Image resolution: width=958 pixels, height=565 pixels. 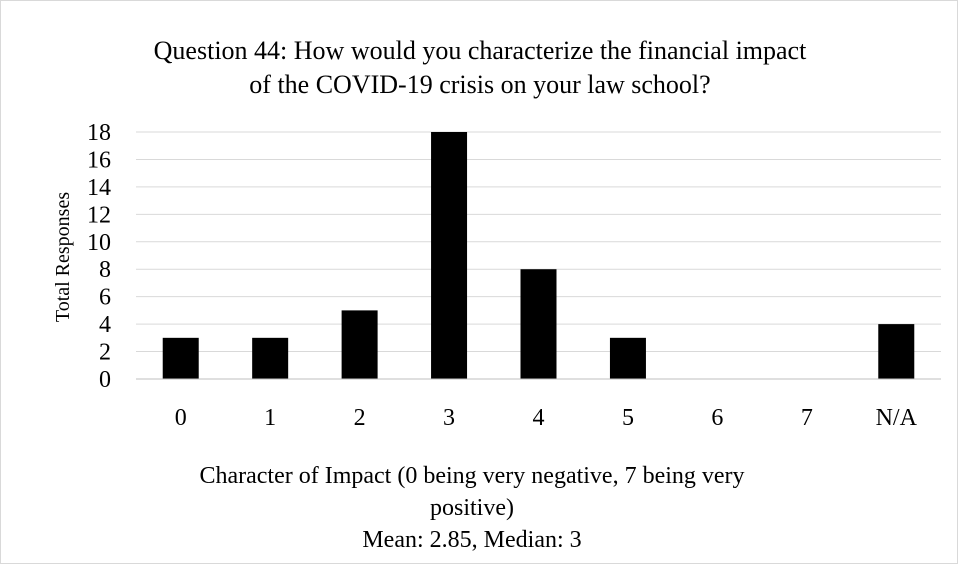 I want to click on y-tick-label: 14, so click(x=99, y=188).